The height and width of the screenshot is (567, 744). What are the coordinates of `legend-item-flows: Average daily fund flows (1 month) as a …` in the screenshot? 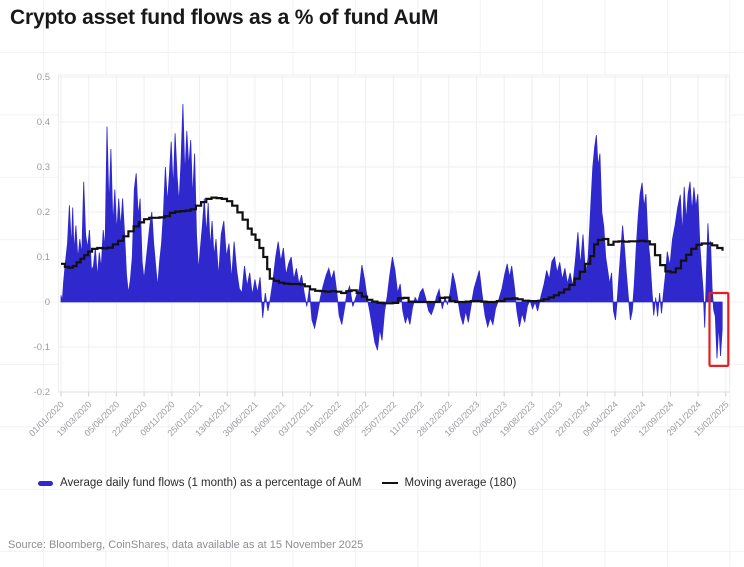 It's located at (200, 483).